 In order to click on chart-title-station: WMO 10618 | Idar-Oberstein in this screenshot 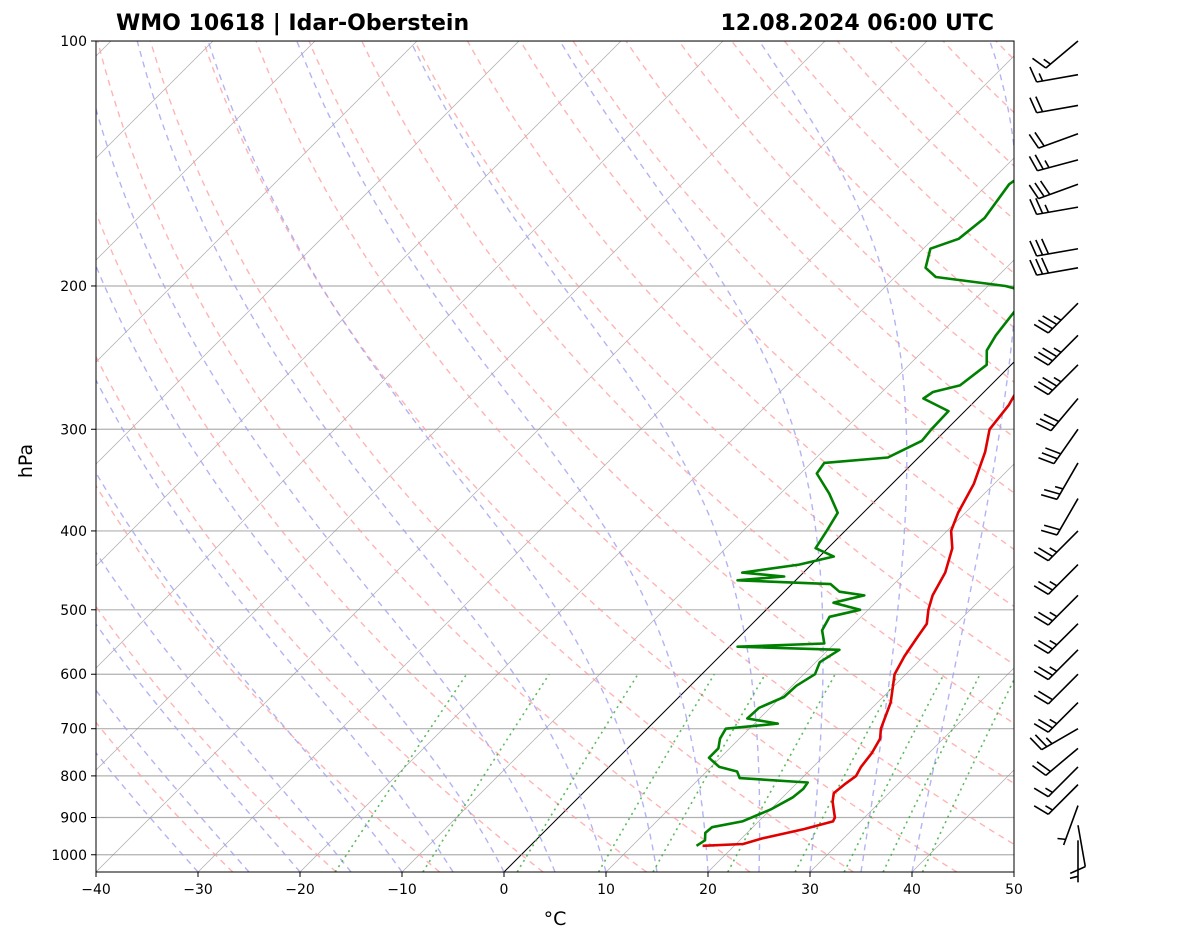, I will do `click(292, 23)`.